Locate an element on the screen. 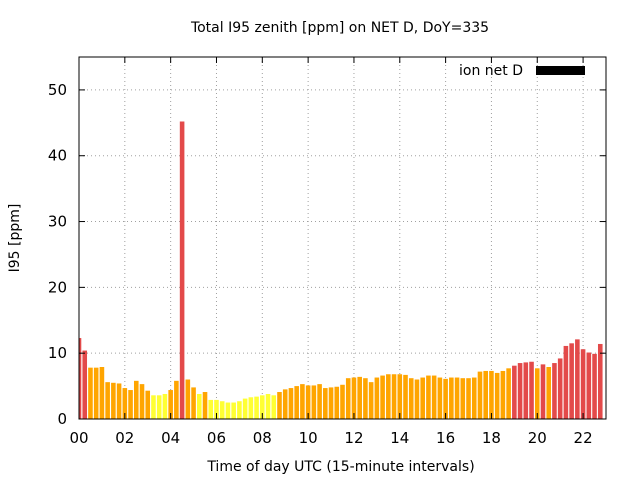  legend-label: ion net D is located at coordinates (491, 71).